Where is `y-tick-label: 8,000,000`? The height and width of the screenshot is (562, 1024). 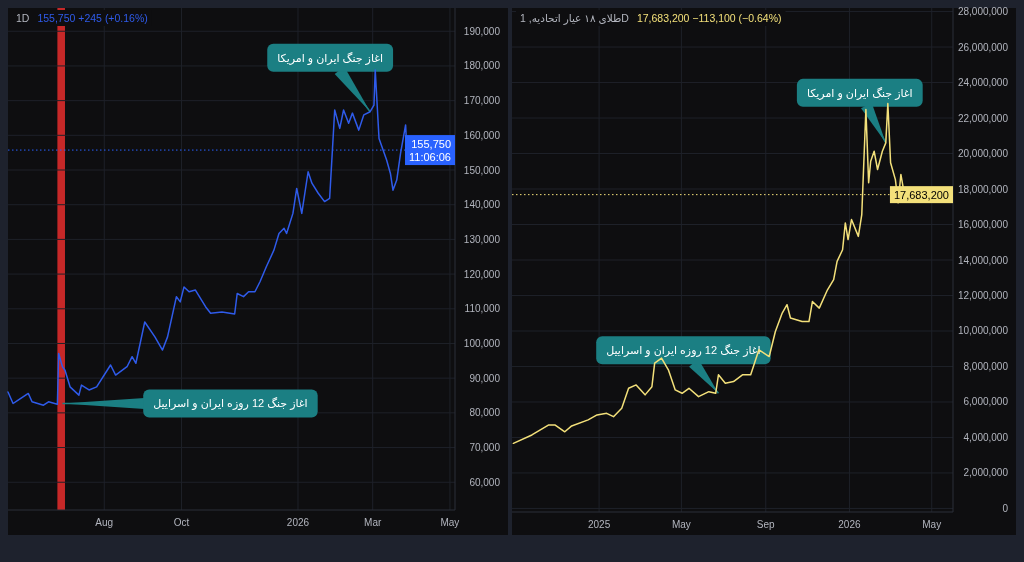
y-tick-label: 8,000,000 is located at coordinates (986, 366).